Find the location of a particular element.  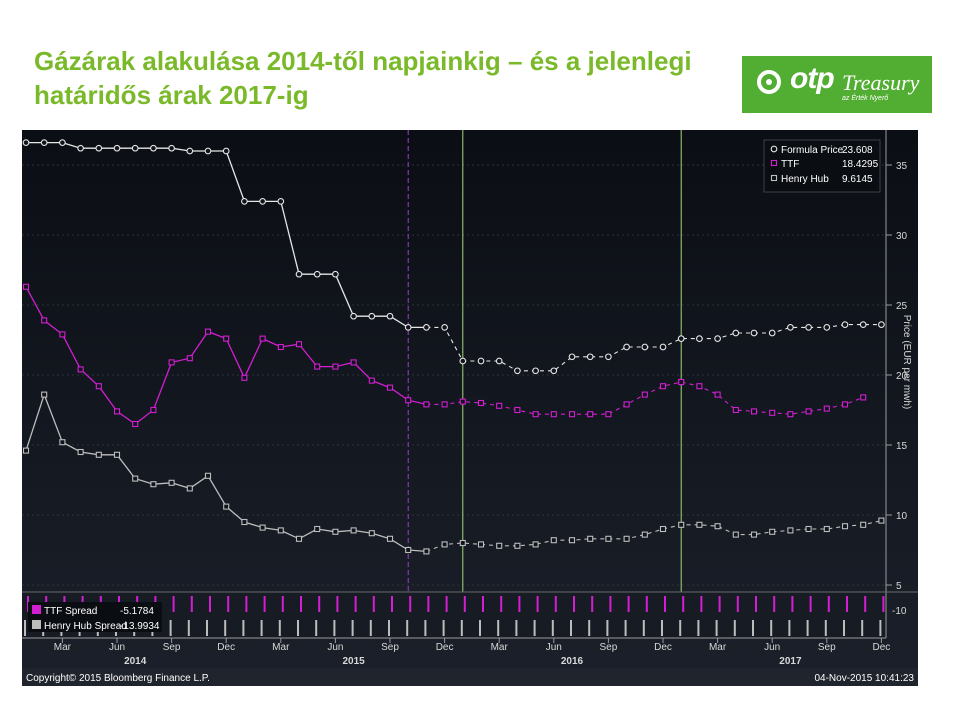

slide-title-line2: határidős árak 2017-ig is located at coordinates (171, 95).